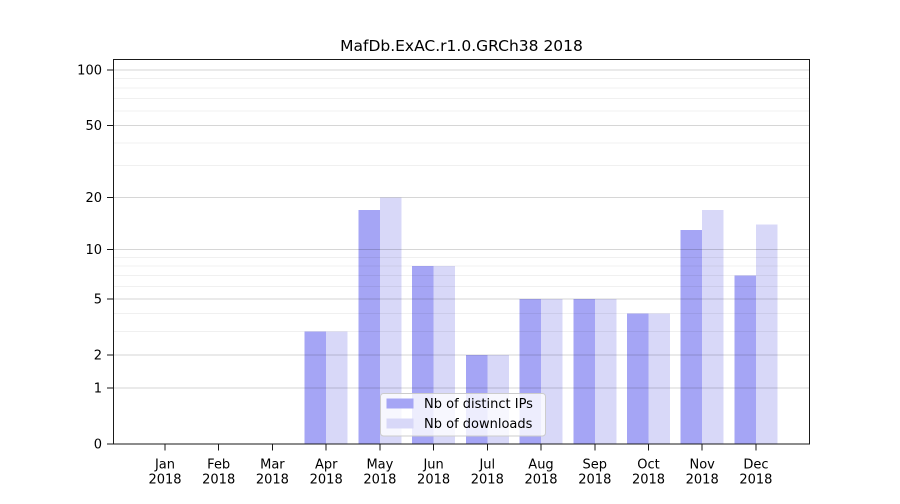 The width and height of the screenshot is (900, 504). I want to click on y-axis-ticks: 0 1 2 5 10 20 50 100, so click(95, 258).